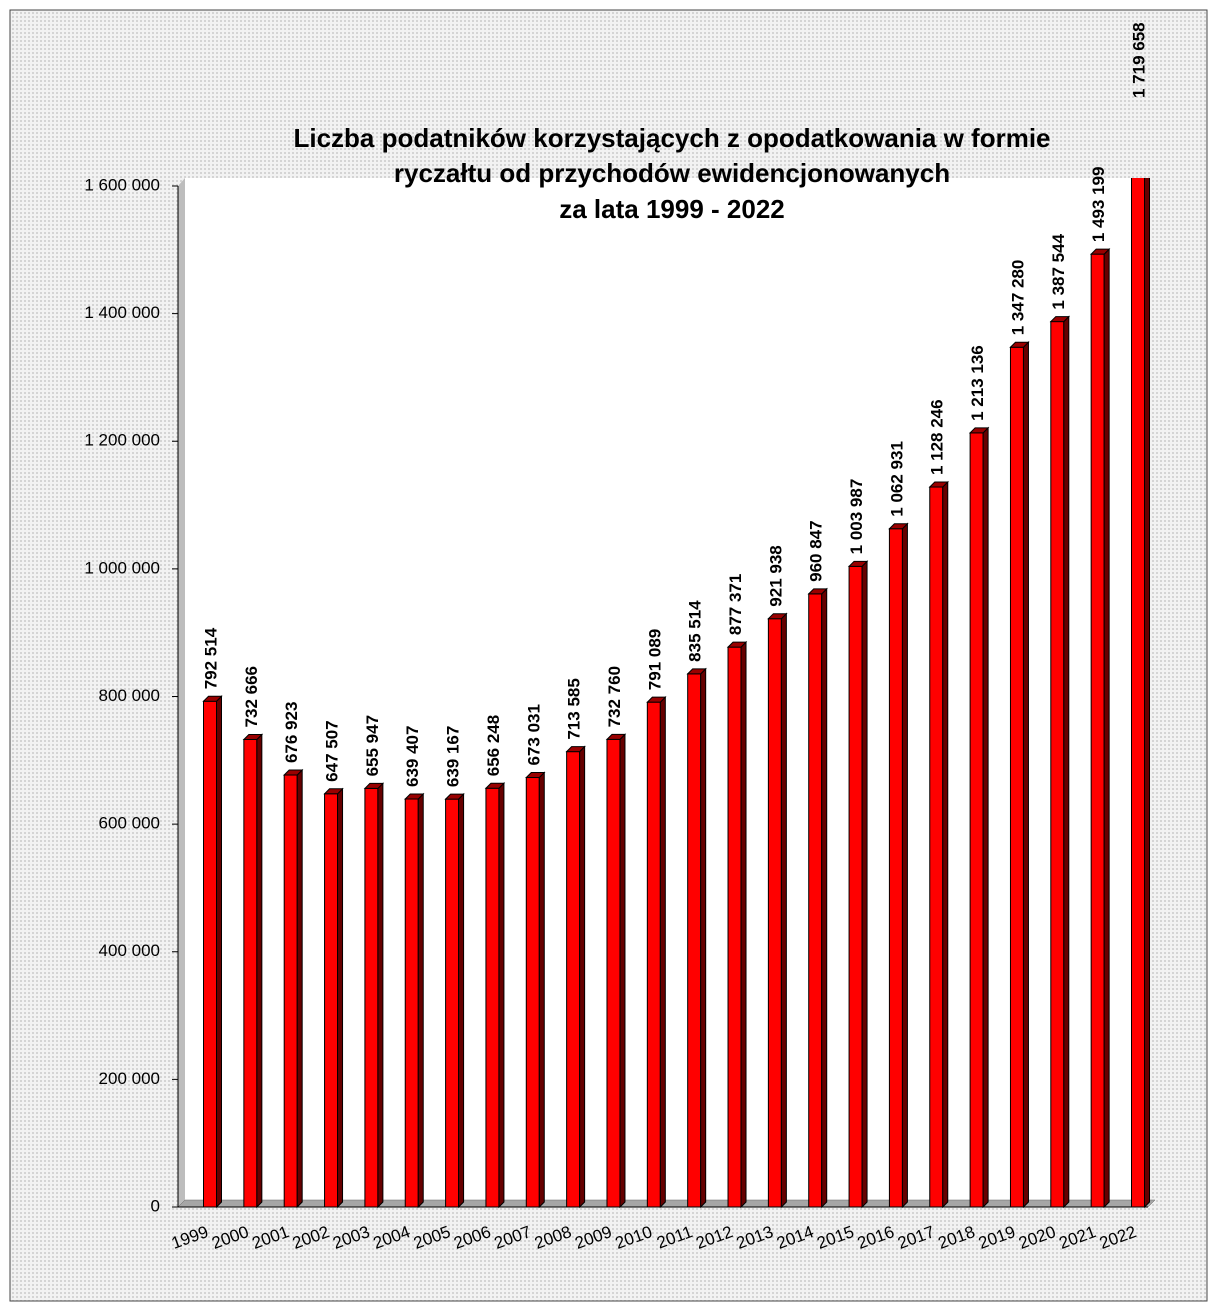  What do you see at coordinates (735, 604) in the screenshot?
I see `value-label: 877 371` at bounding box center [735, 604].